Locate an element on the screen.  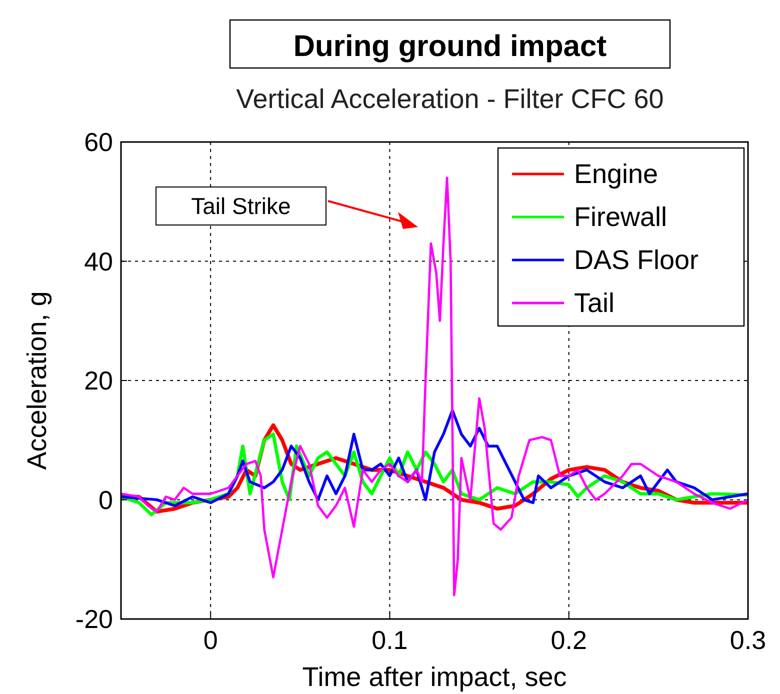
y-tick-label: 40 is located at coordinates (98, 261).